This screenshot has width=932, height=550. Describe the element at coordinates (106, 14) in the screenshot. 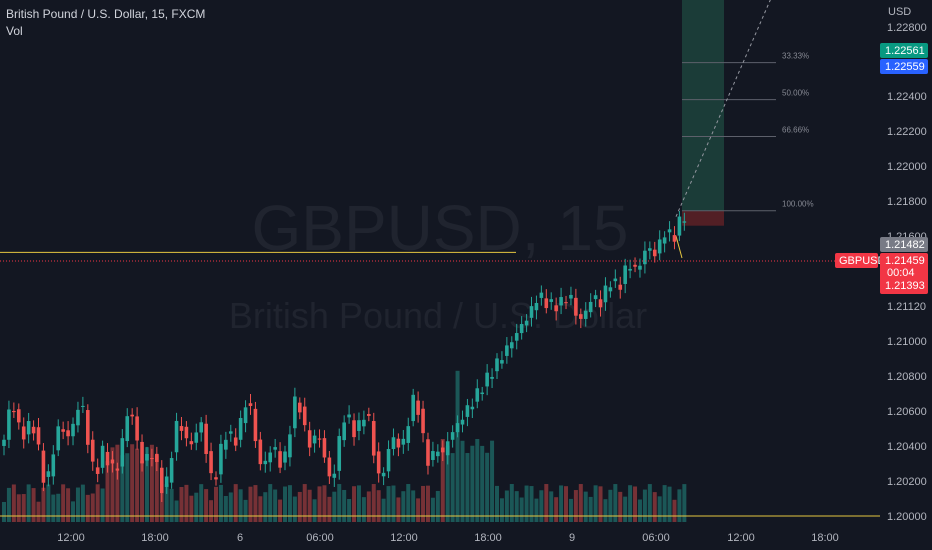

I see `symbol-title: British Pound / U.S. Dollar, 15, FXCM` at that location.